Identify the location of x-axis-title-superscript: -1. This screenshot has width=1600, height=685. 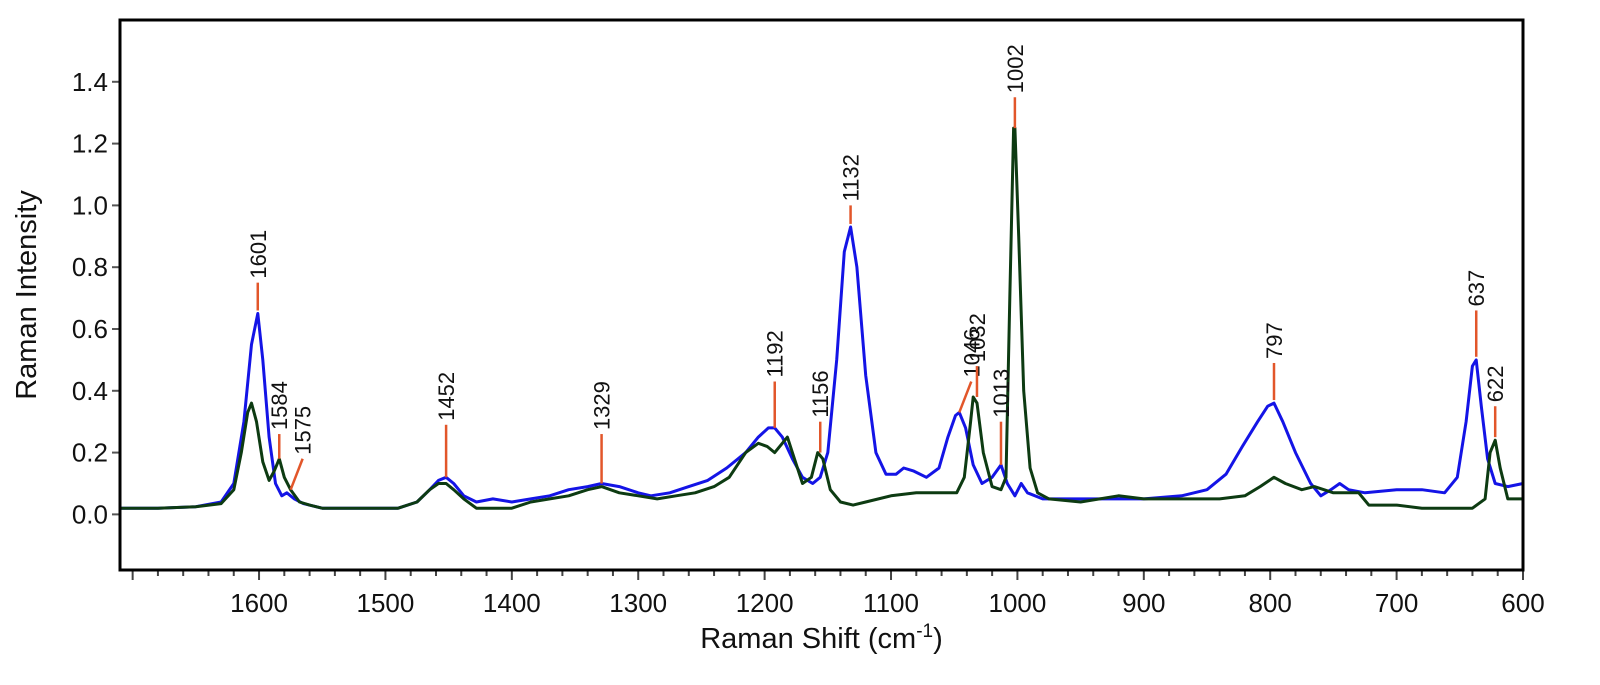
(924, 631).